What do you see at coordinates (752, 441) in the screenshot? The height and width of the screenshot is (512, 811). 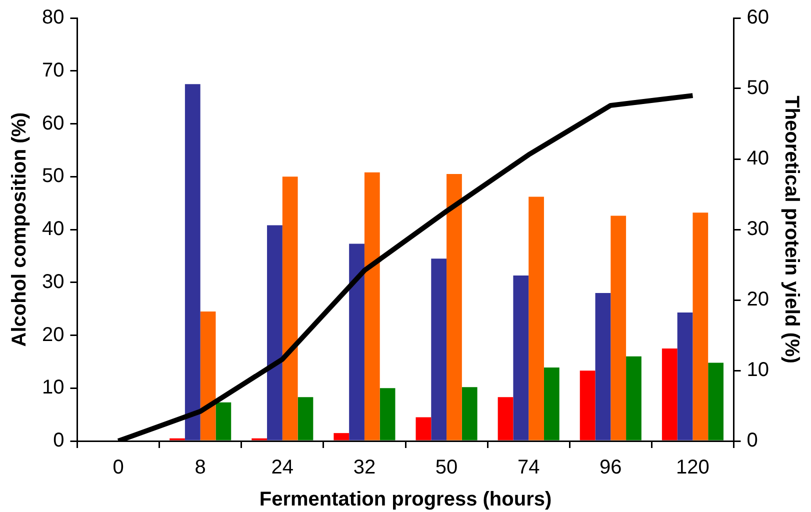 I see `y2-tick-label: 0` at bounding box center [752, 441].